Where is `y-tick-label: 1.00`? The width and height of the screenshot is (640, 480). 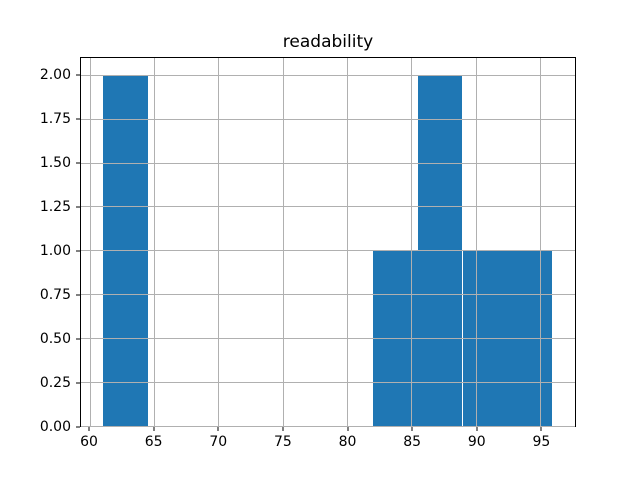 y-tick-label: 1.00 is located at coordinates (55, 250).